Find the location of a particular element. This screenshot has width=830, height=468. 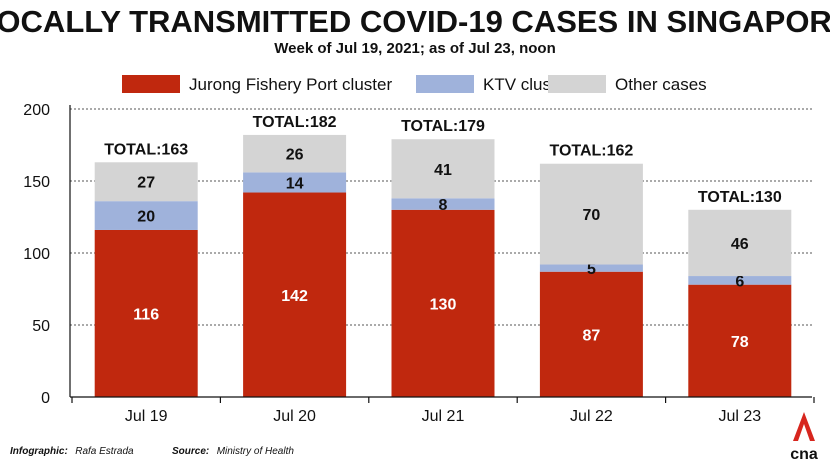

bar-value-label: 130 is located at coordinates (443, 304).